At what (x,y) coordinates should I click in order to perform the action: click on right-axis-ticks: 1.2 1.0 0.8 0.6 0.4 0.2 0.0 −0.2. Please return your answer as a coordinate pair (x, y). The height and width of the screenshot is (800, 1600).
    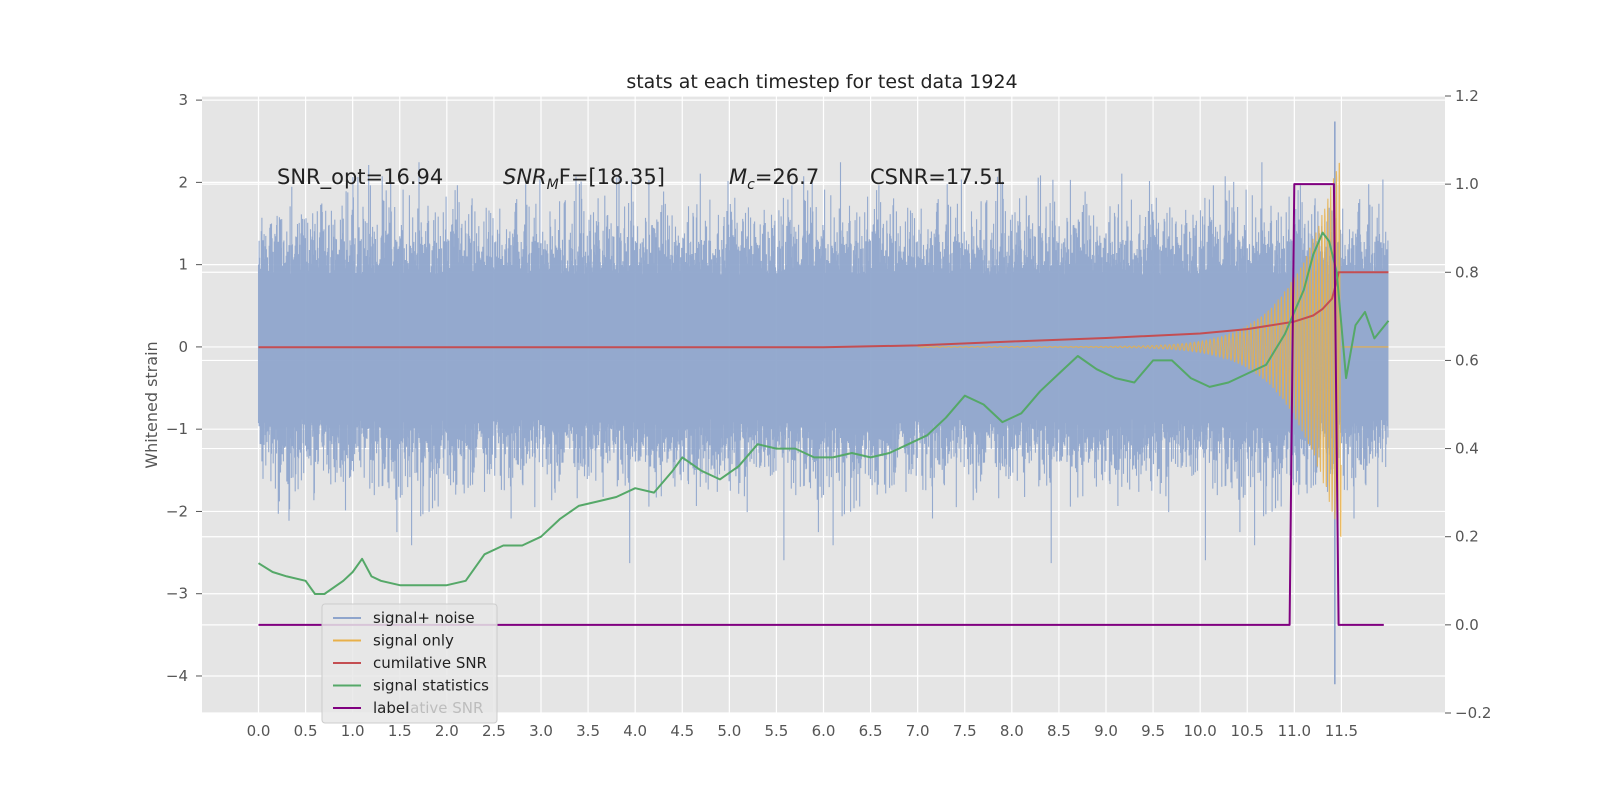
    Looking at the image, I should click on (1468, 404).